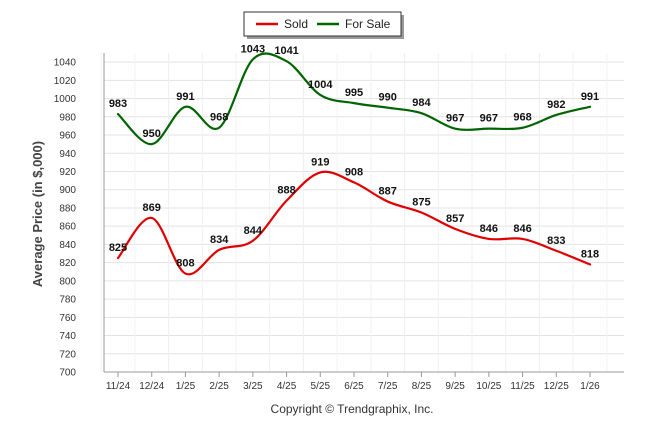 The height and width of the screenshot is (439, 646). Describe the element at coordinates (354, 386) in the screenshot. I see `x-tick-label: 6/25` at that location.